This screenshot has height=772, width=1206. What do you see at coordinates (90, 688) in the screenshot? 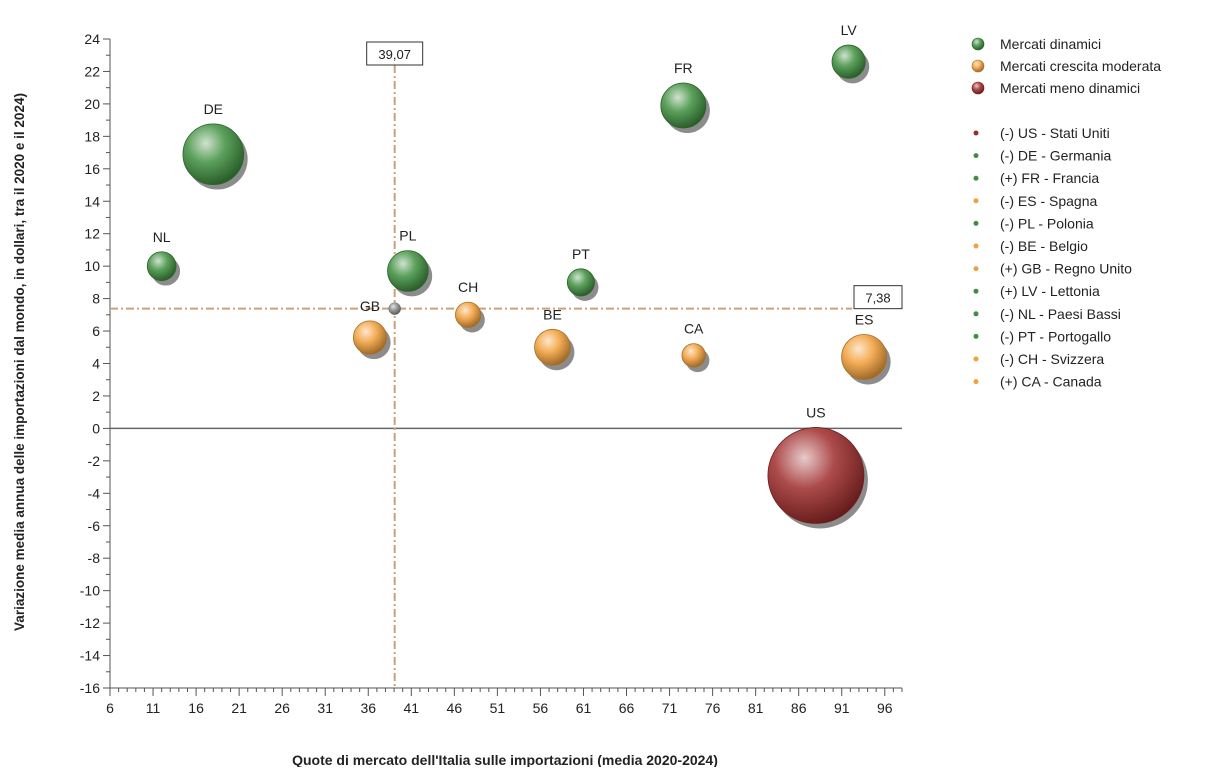
I see `y-tick-label: -16` at bounding box center [90, 688].